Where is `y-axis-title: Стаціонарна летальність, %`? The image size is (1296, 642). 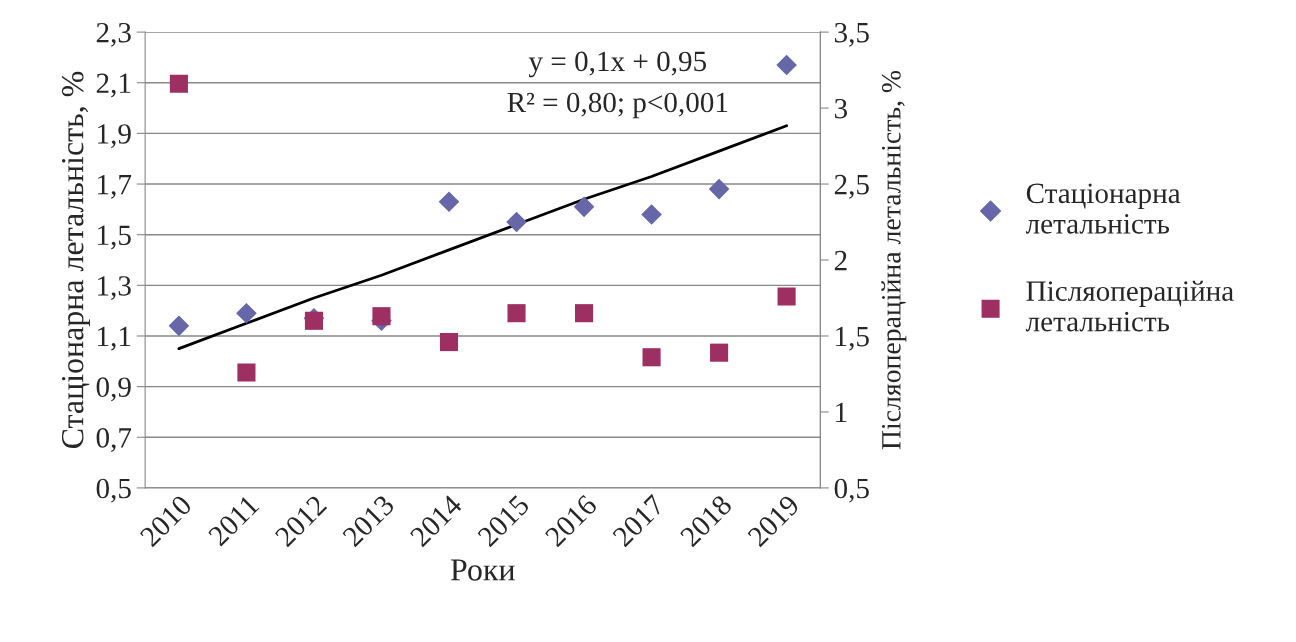 y-axis-title: Стаціонарна летальність, % is located at coordinates (75, 259).